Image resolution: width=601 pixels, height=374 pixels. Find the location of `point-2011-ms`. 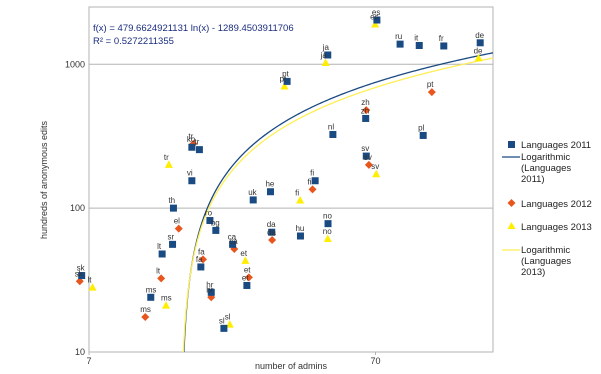

point-2011-ms is located at coordinates (151, 297).